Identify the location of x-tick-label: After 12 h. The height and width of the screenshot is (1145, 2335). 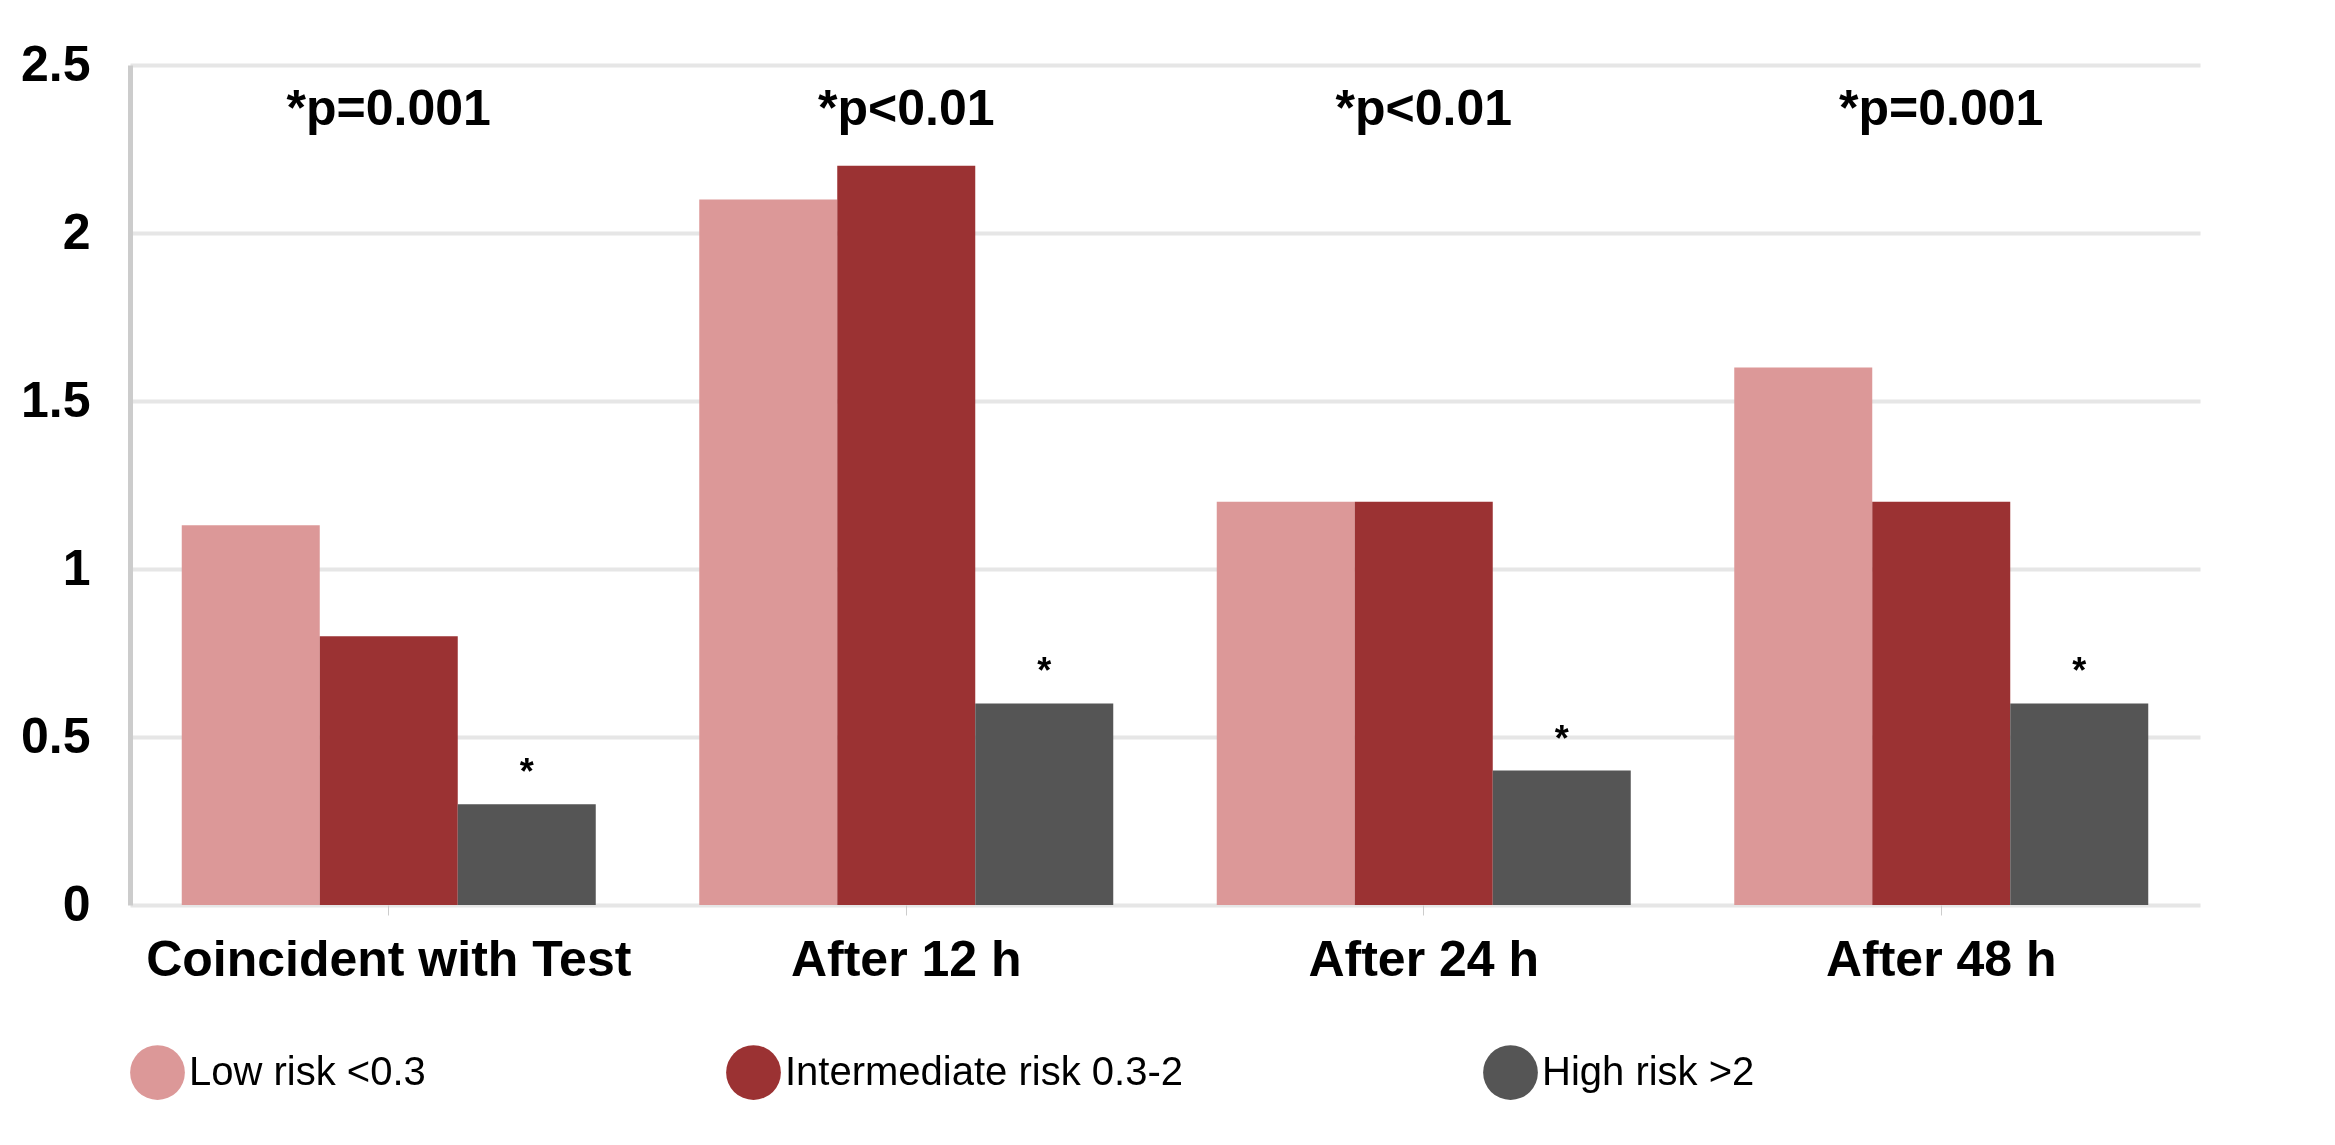
(906, 958).